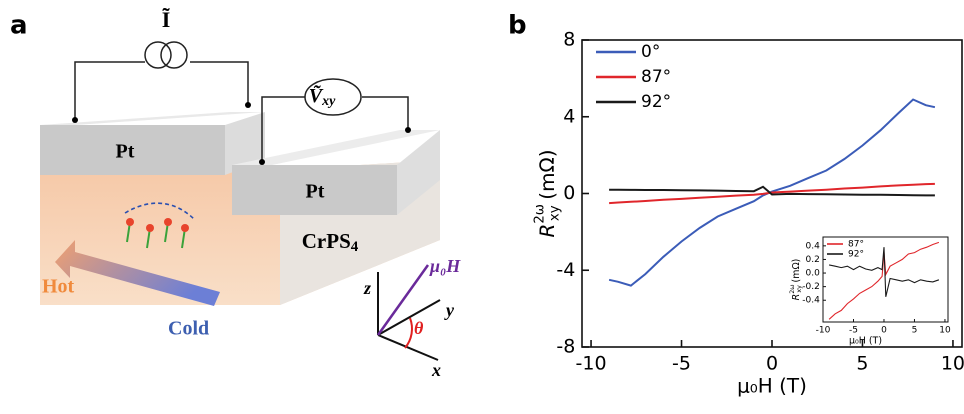 This screenshot has height=414, width=964. Describe the element at coordinates (408, 333) in the screenshot. I see `angle-arc` at that location.